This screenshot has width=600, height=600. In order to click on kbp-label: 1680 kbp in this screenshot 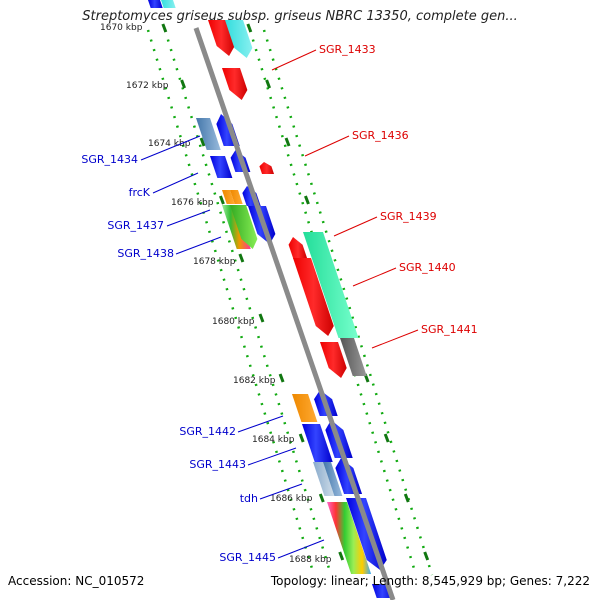, I will do `click(233, 322)`.